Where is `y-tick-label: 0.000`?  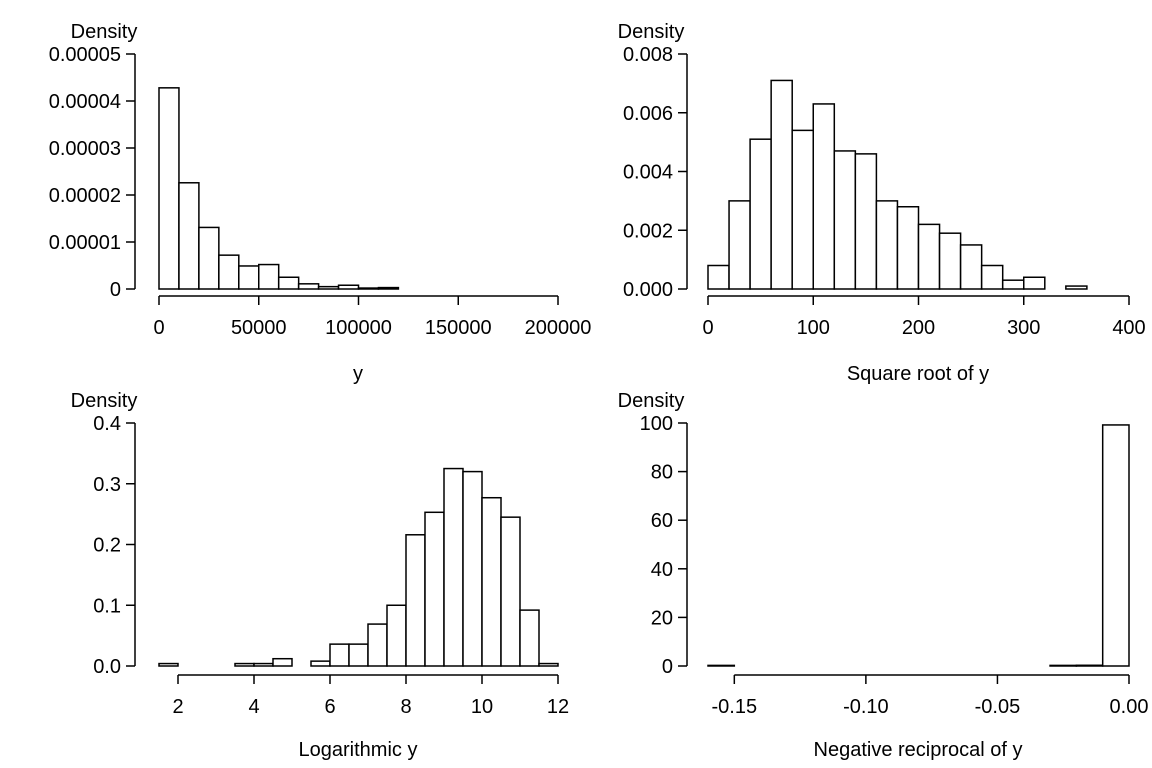 y-tick-label: 0.000 is located at coordinates (648, 290).